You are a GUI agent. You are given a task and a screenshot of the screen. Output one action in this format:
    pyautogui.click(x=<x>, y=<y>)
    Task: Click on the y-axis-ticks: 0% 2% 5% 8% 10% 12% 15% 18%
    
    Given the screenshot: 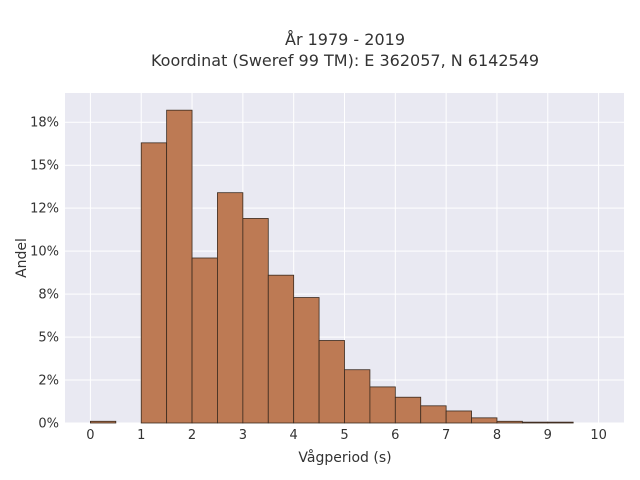 What is the action you would take?
    pyautogui.click(x=44, y=274)
    